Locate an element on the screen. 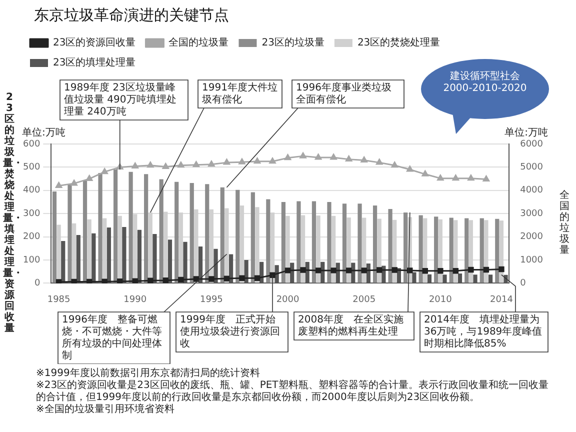 The image size is (576, 432). y-tick-label: 200 is located at coordinates (31, 237).